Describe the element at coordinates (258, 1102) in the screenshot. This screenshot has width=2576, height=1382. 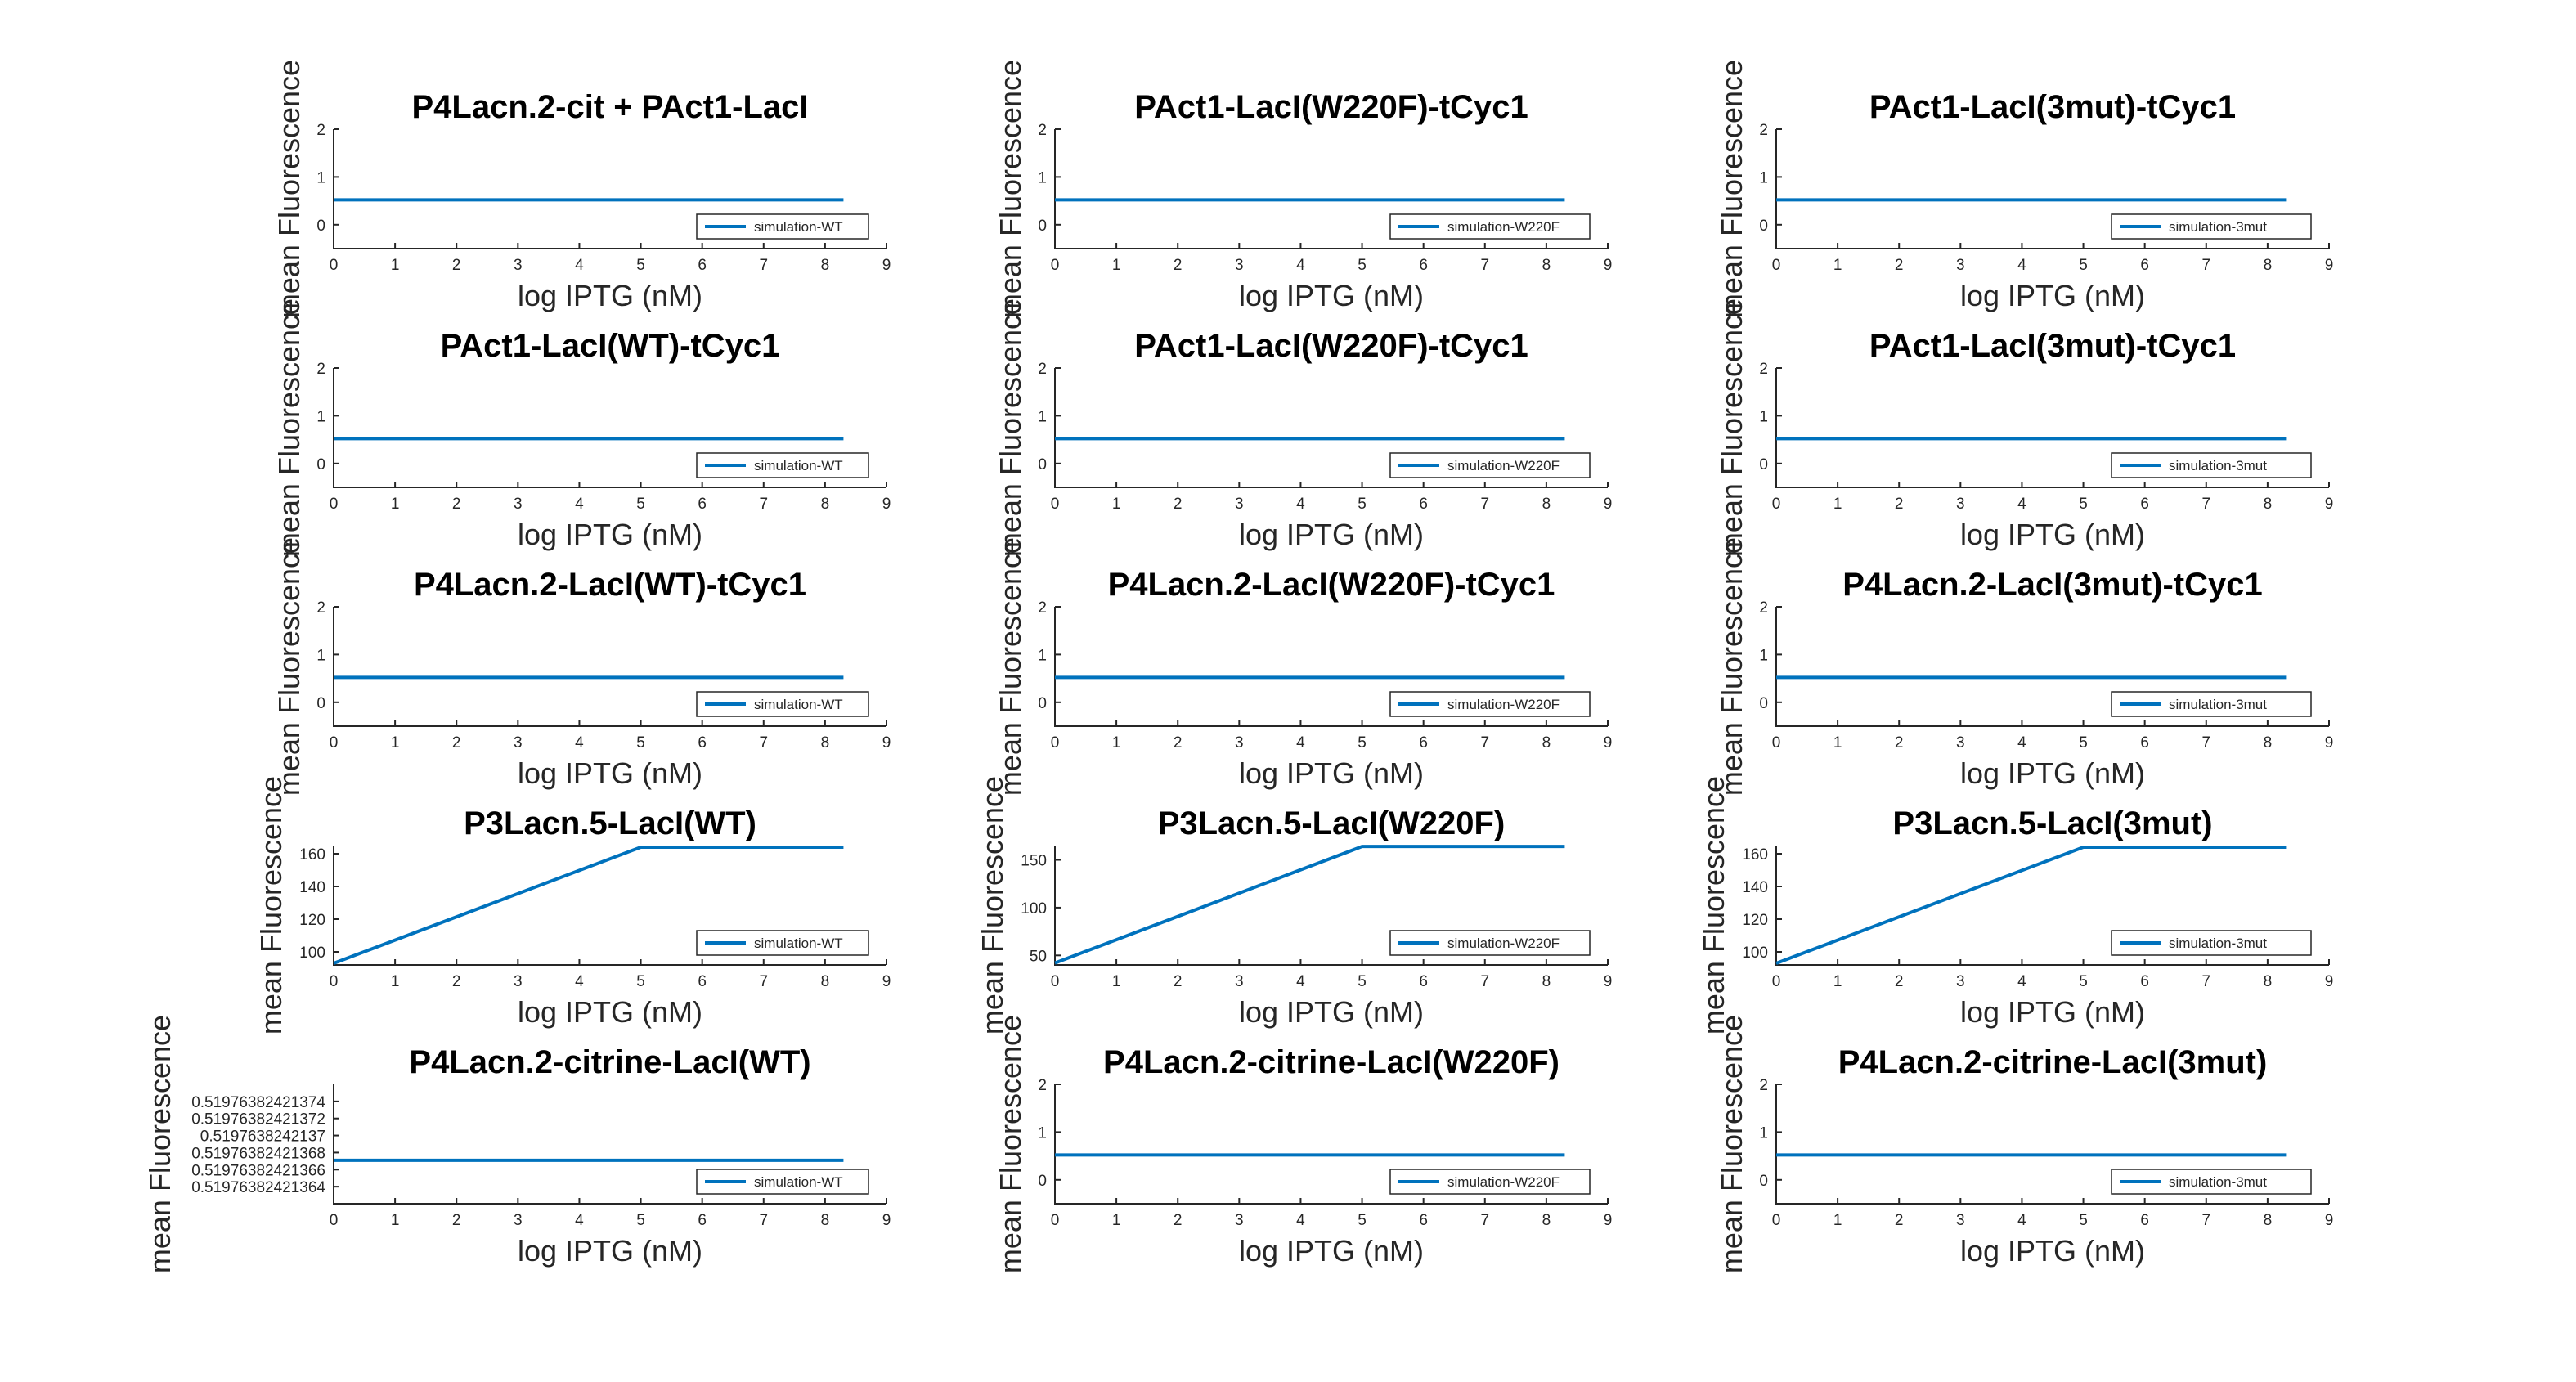
I see `y-tick-label: 0.51976382421374` at that location.